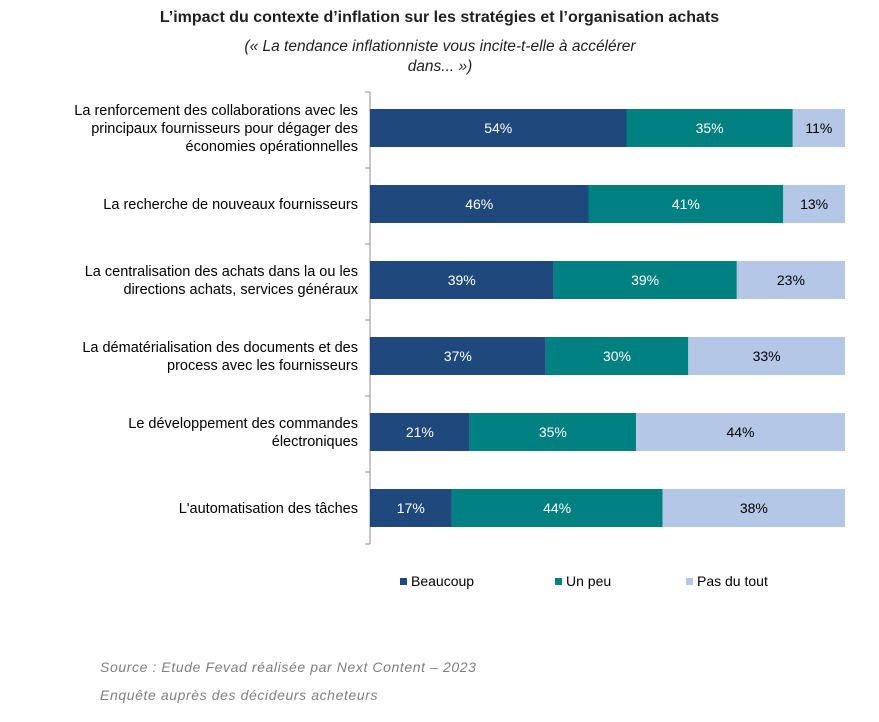  I want to click on data-label: 38%, so click(754, 508).